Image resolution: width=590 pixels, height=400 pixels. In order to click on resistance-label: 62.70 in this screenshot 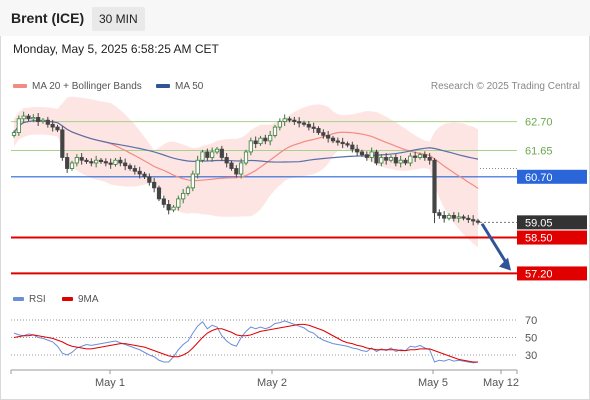, I will do `click(539, 123)`.